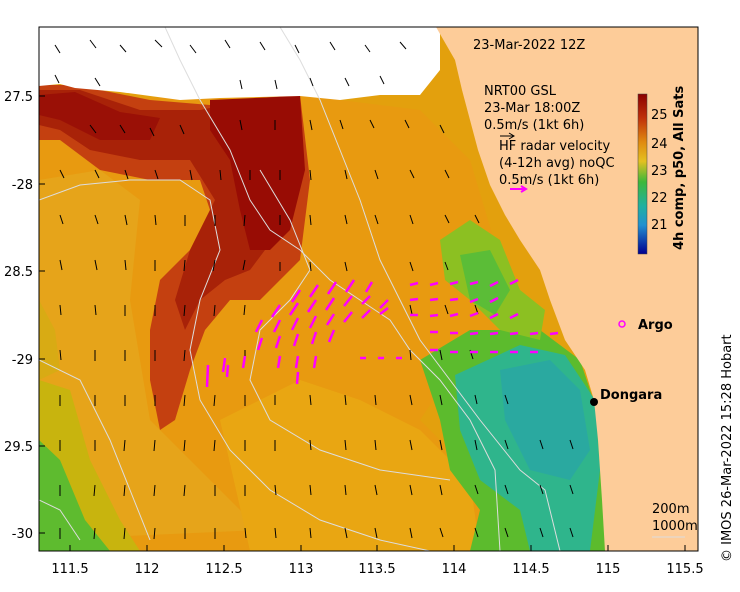 The height and width of the screenshot is (592, 740). I want to click on x-tick: 113, so click(301, 569).